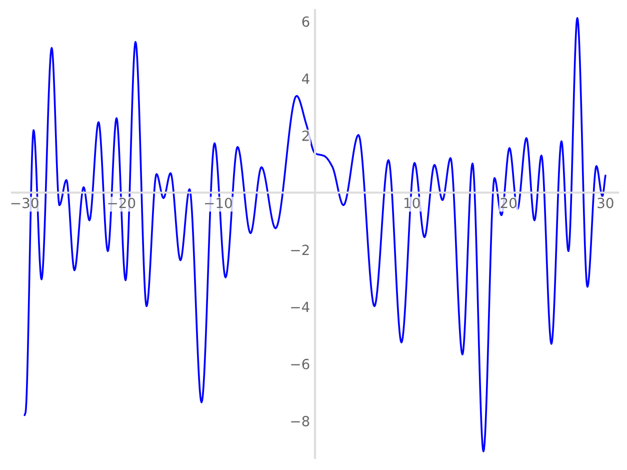 This screenshot has height=470, width=627. What do you see at coordinates (24, 203) in the screenshot?
I see `x-tick-label: −30` at bounding box center [24, 203].